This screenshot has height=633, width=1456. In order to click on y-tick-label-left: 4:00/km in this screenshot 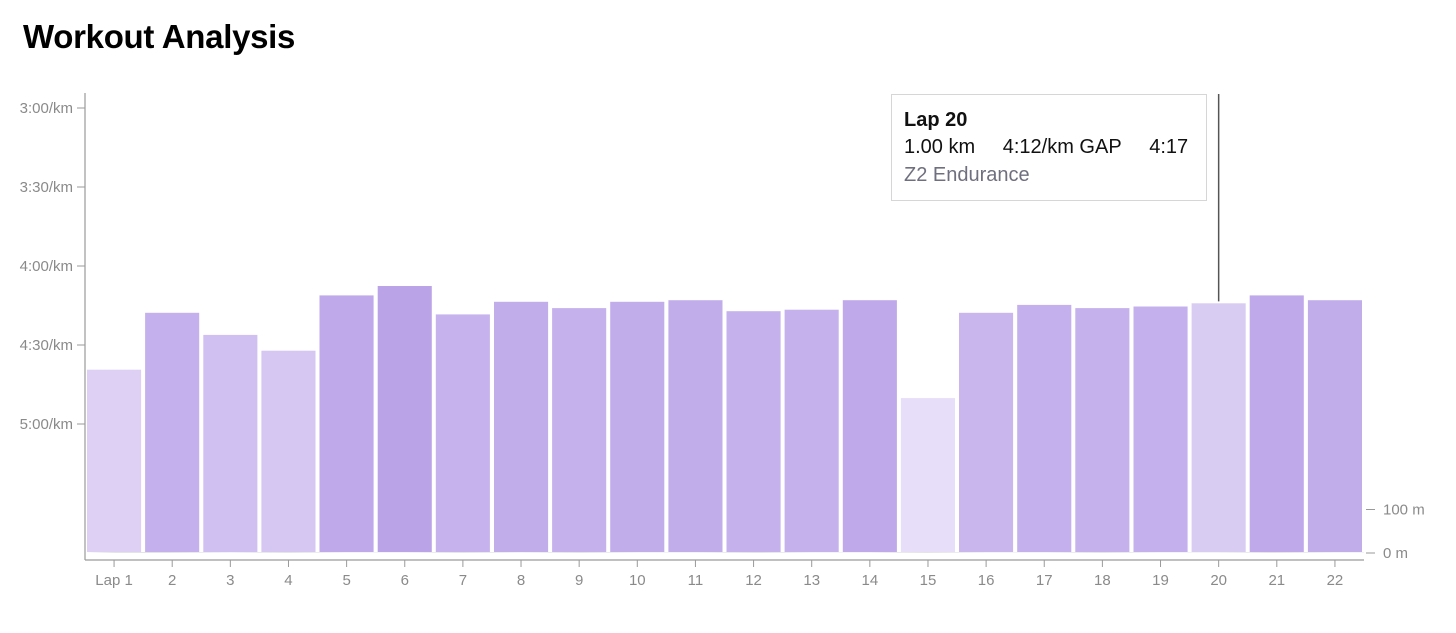, I will do `click(46, 266)`.